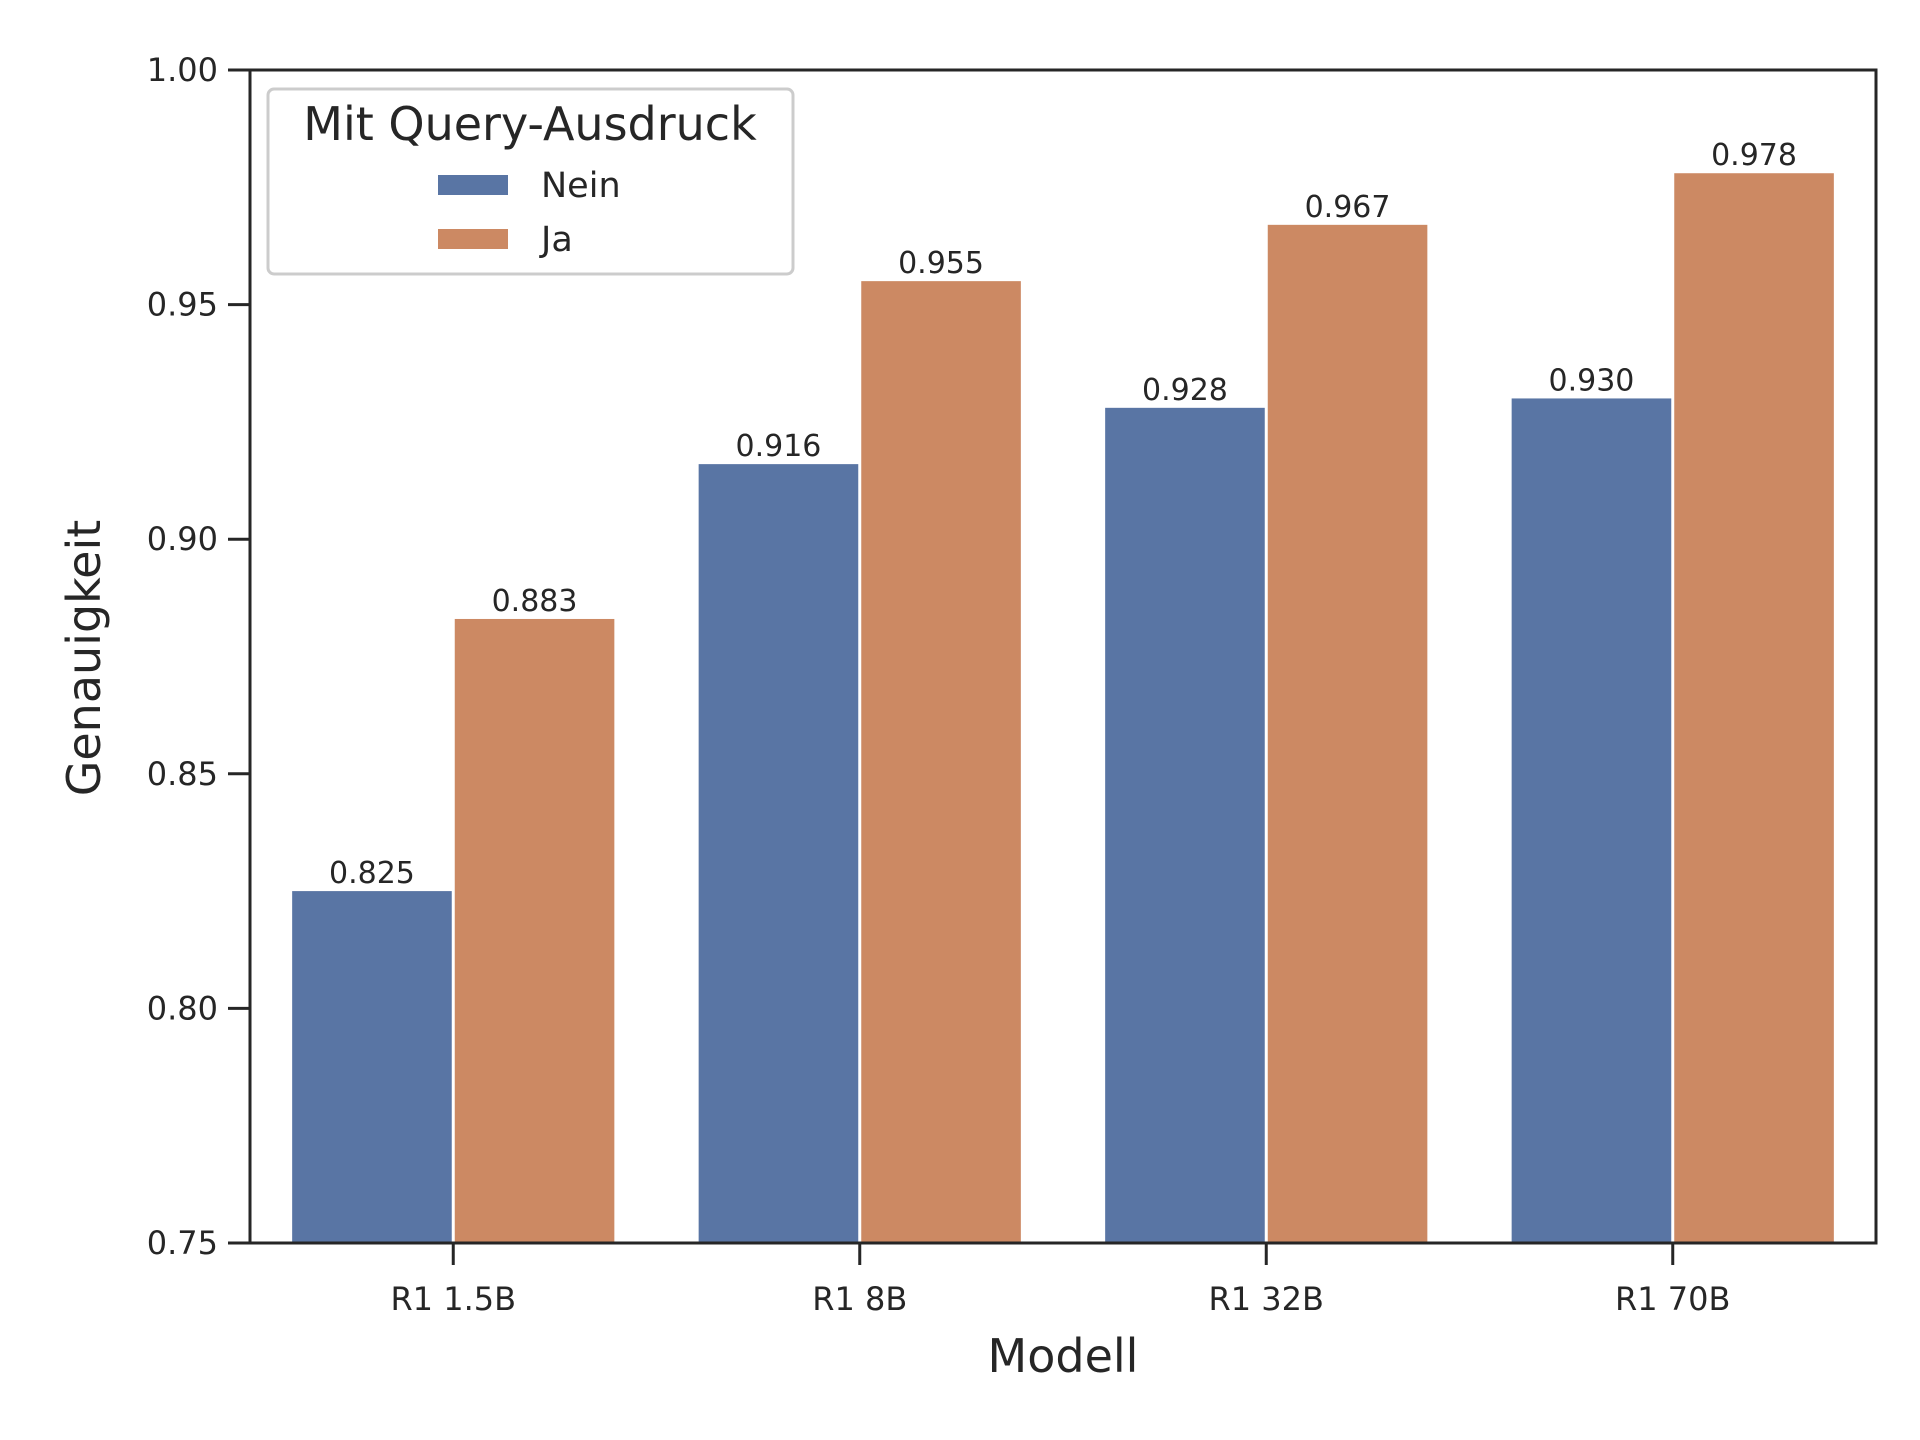 The height and width of the screenshot is (1440, 1920). Describe the element at coordinates (581, 186) in the screenshot. I see `legend-label-nein: Nein` at that location.